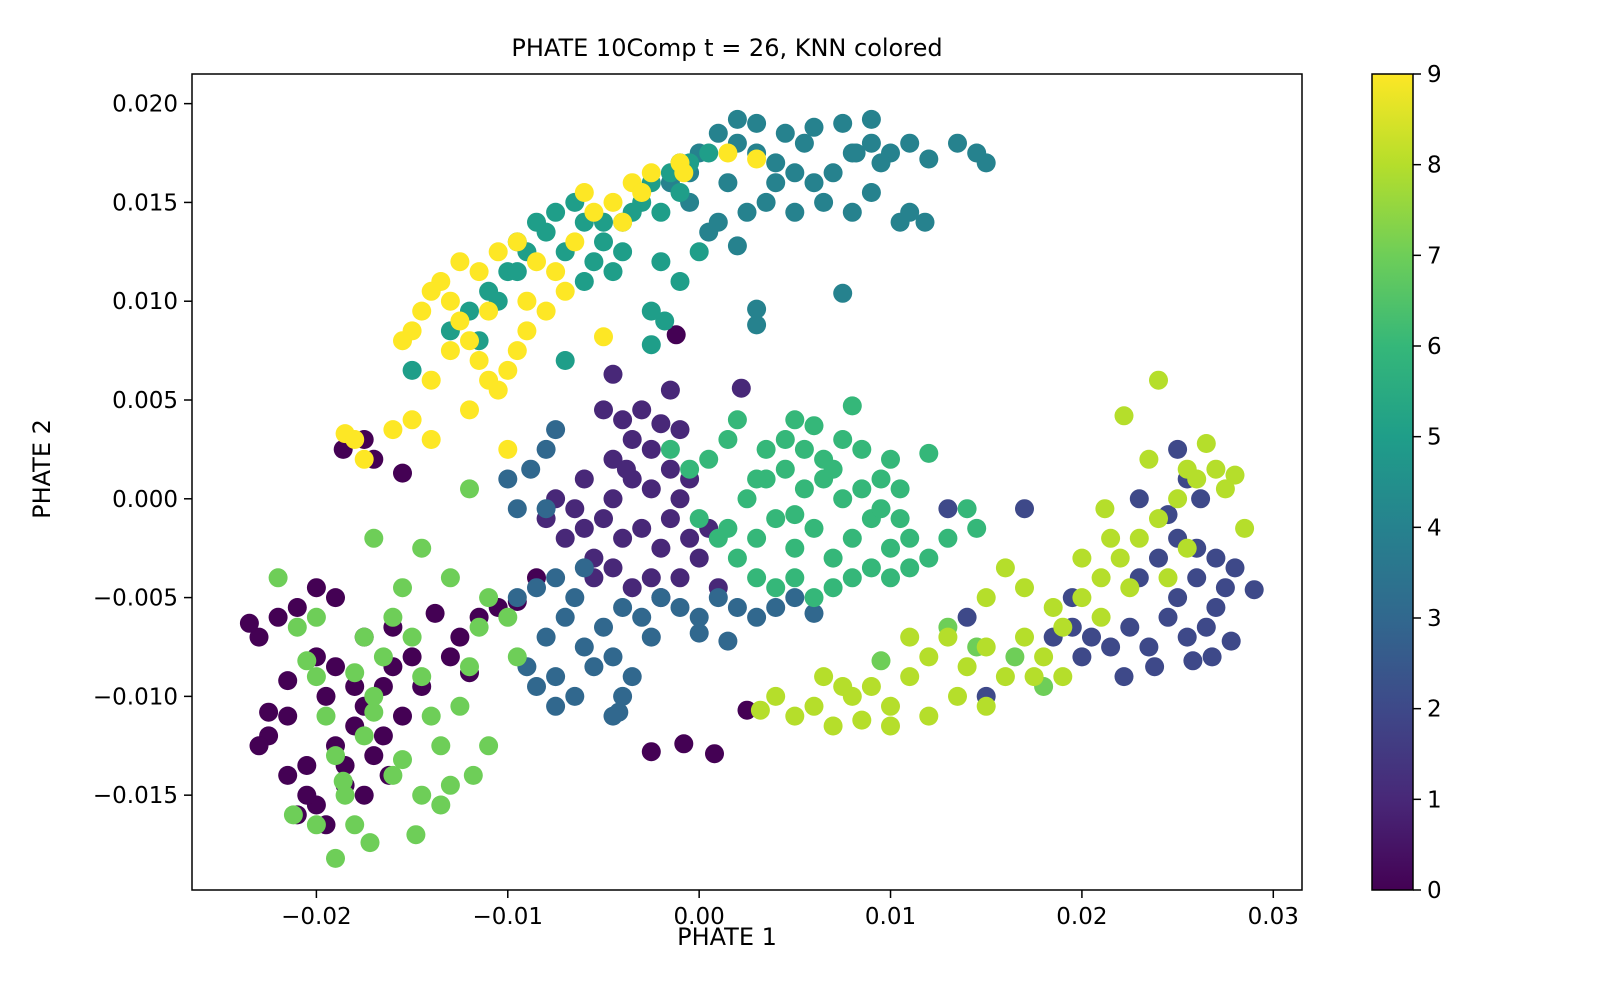  I want to click on y-tick-label: −0.005, so click(135, 599).